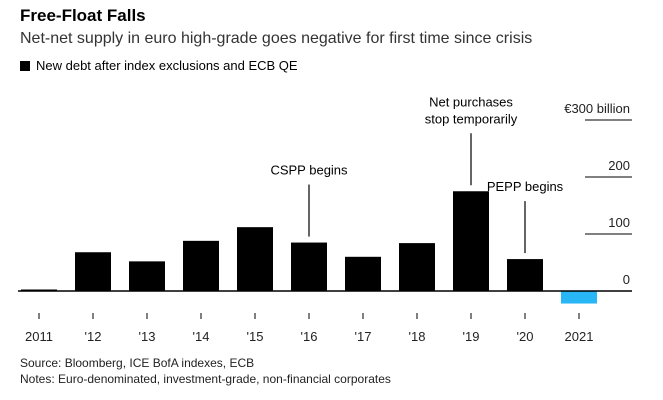 This screenshot has height=400, width=663. Describe the element at coordinates (309, 336) in the screenshot. I see `x-tick-label: '16` at that location.